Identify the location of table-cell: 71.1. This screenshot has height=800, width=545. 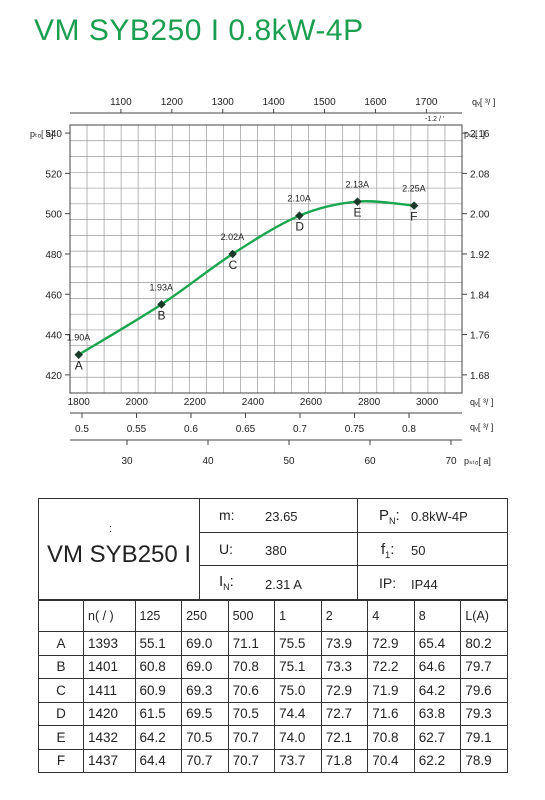
(251, 643).